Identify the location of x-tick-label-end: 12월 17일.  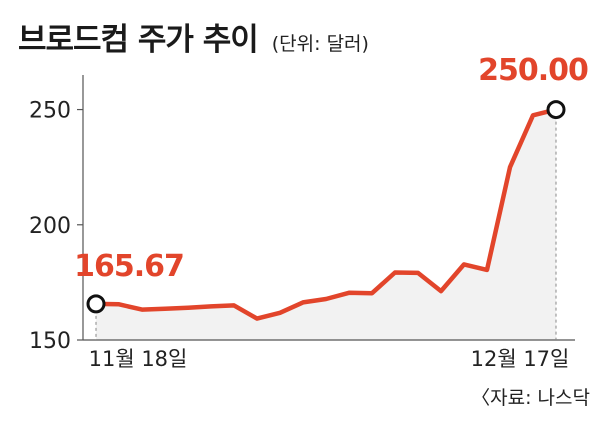
(520, 359).